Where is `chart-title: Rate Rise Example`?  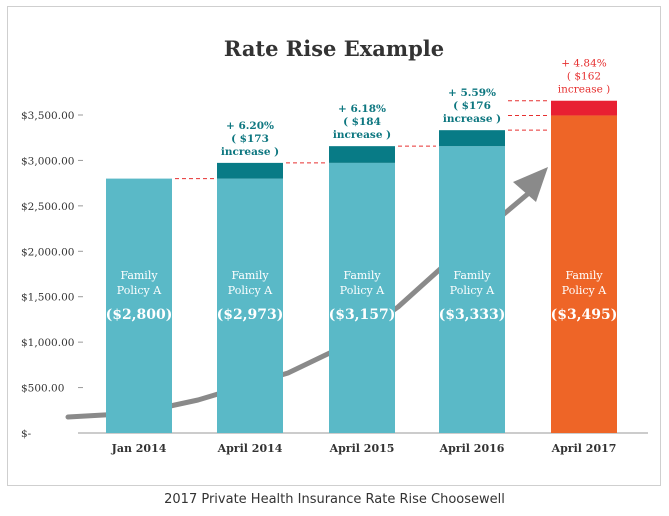
chart-title: Rate Rise Example is located at coordinates (334, 48).